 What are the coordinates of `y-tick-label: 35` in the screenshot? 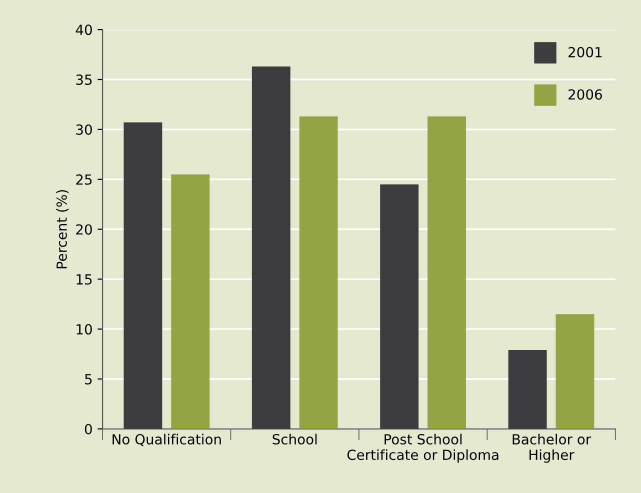 It's located at (84, 79).